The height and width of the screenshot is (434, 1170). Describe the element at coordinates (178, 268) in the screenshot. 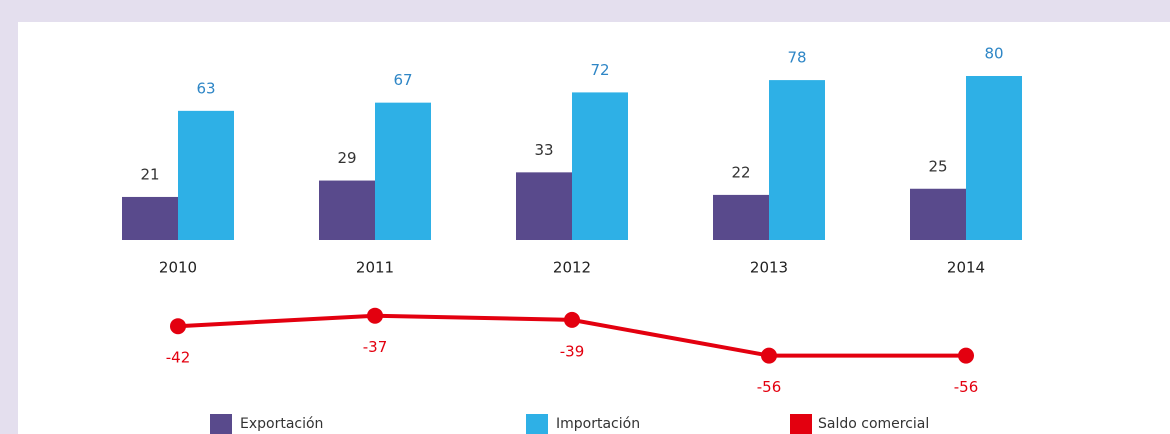

I see `x-tick-label: 2010` at that location.